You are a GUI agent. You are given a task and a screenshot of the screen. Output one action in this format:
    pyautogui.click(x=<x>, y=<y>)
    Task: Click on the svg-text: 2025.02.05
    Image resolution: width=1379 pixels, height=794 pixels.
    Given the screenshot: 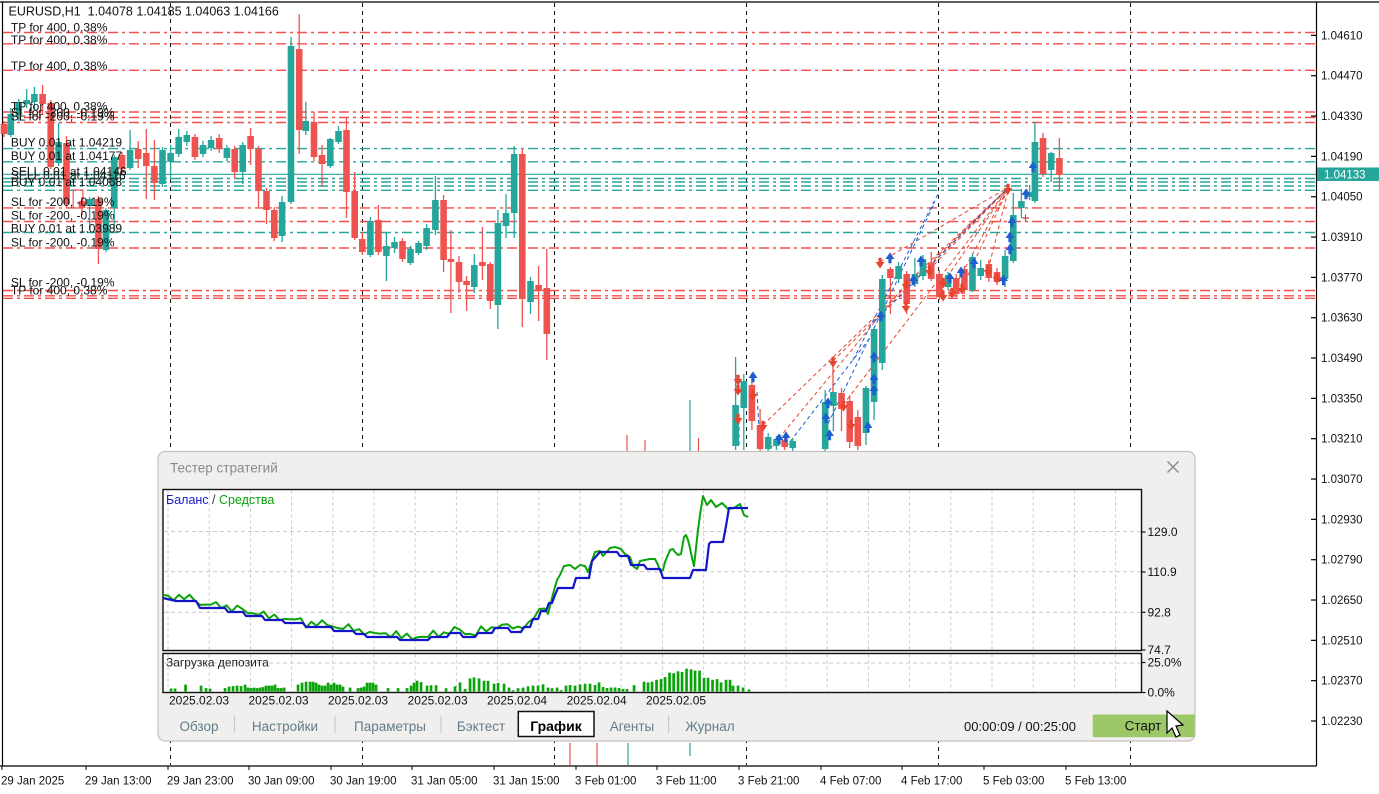 What is the action you would take?
    pyautogui.click(x=676, y=701)
    